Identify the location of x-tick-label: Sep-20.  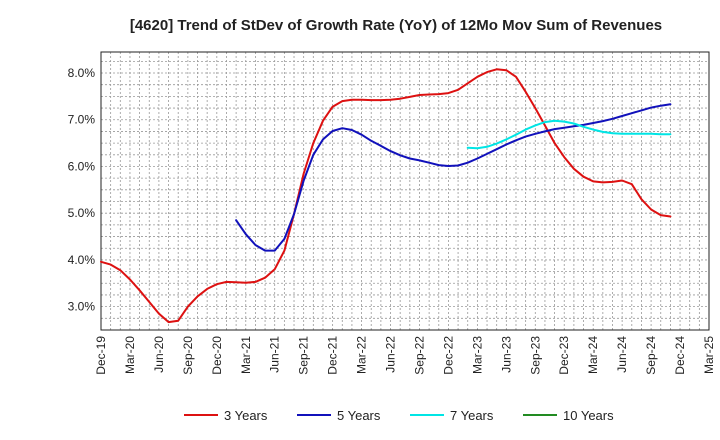
(188, 355).